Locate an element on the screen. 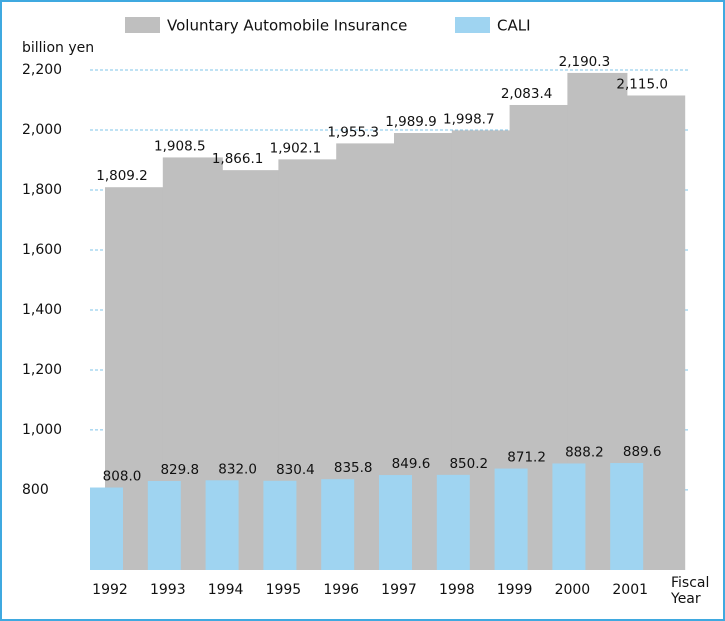  x-tick-label: 2001 is located at coordinates (630, 590).